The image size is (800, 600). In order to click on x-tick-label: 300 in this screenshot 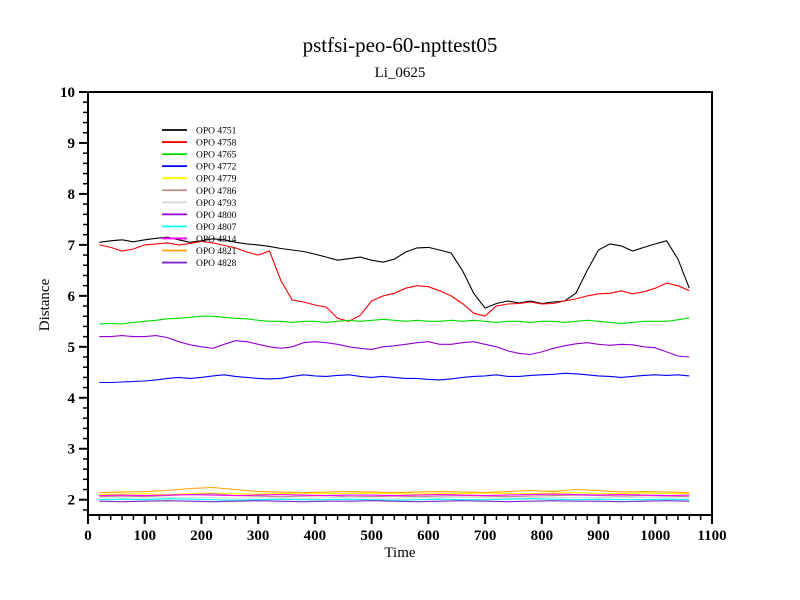, I will do `click(258, 536)`.